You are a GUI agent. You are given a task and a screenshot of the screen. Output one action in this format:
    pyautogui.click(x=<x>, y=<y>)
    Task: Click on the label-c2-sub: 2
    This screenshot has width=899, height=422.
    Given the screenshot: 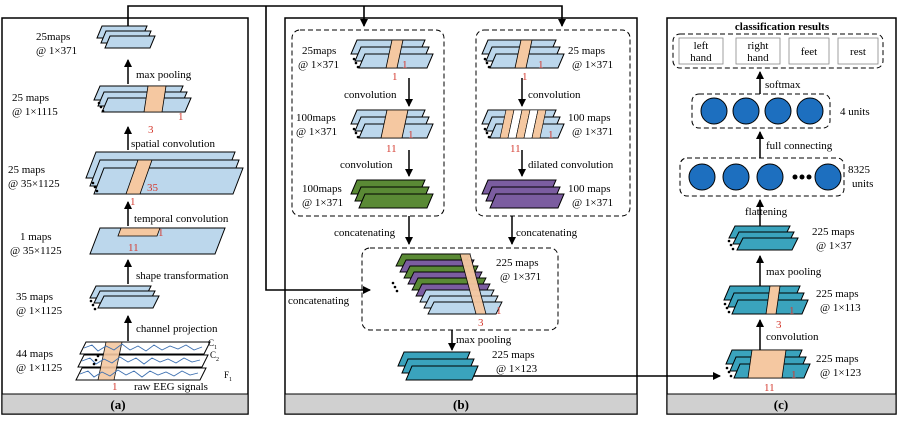 What is the action you would take?
    pyautogui.click(x=217, y=360)
    